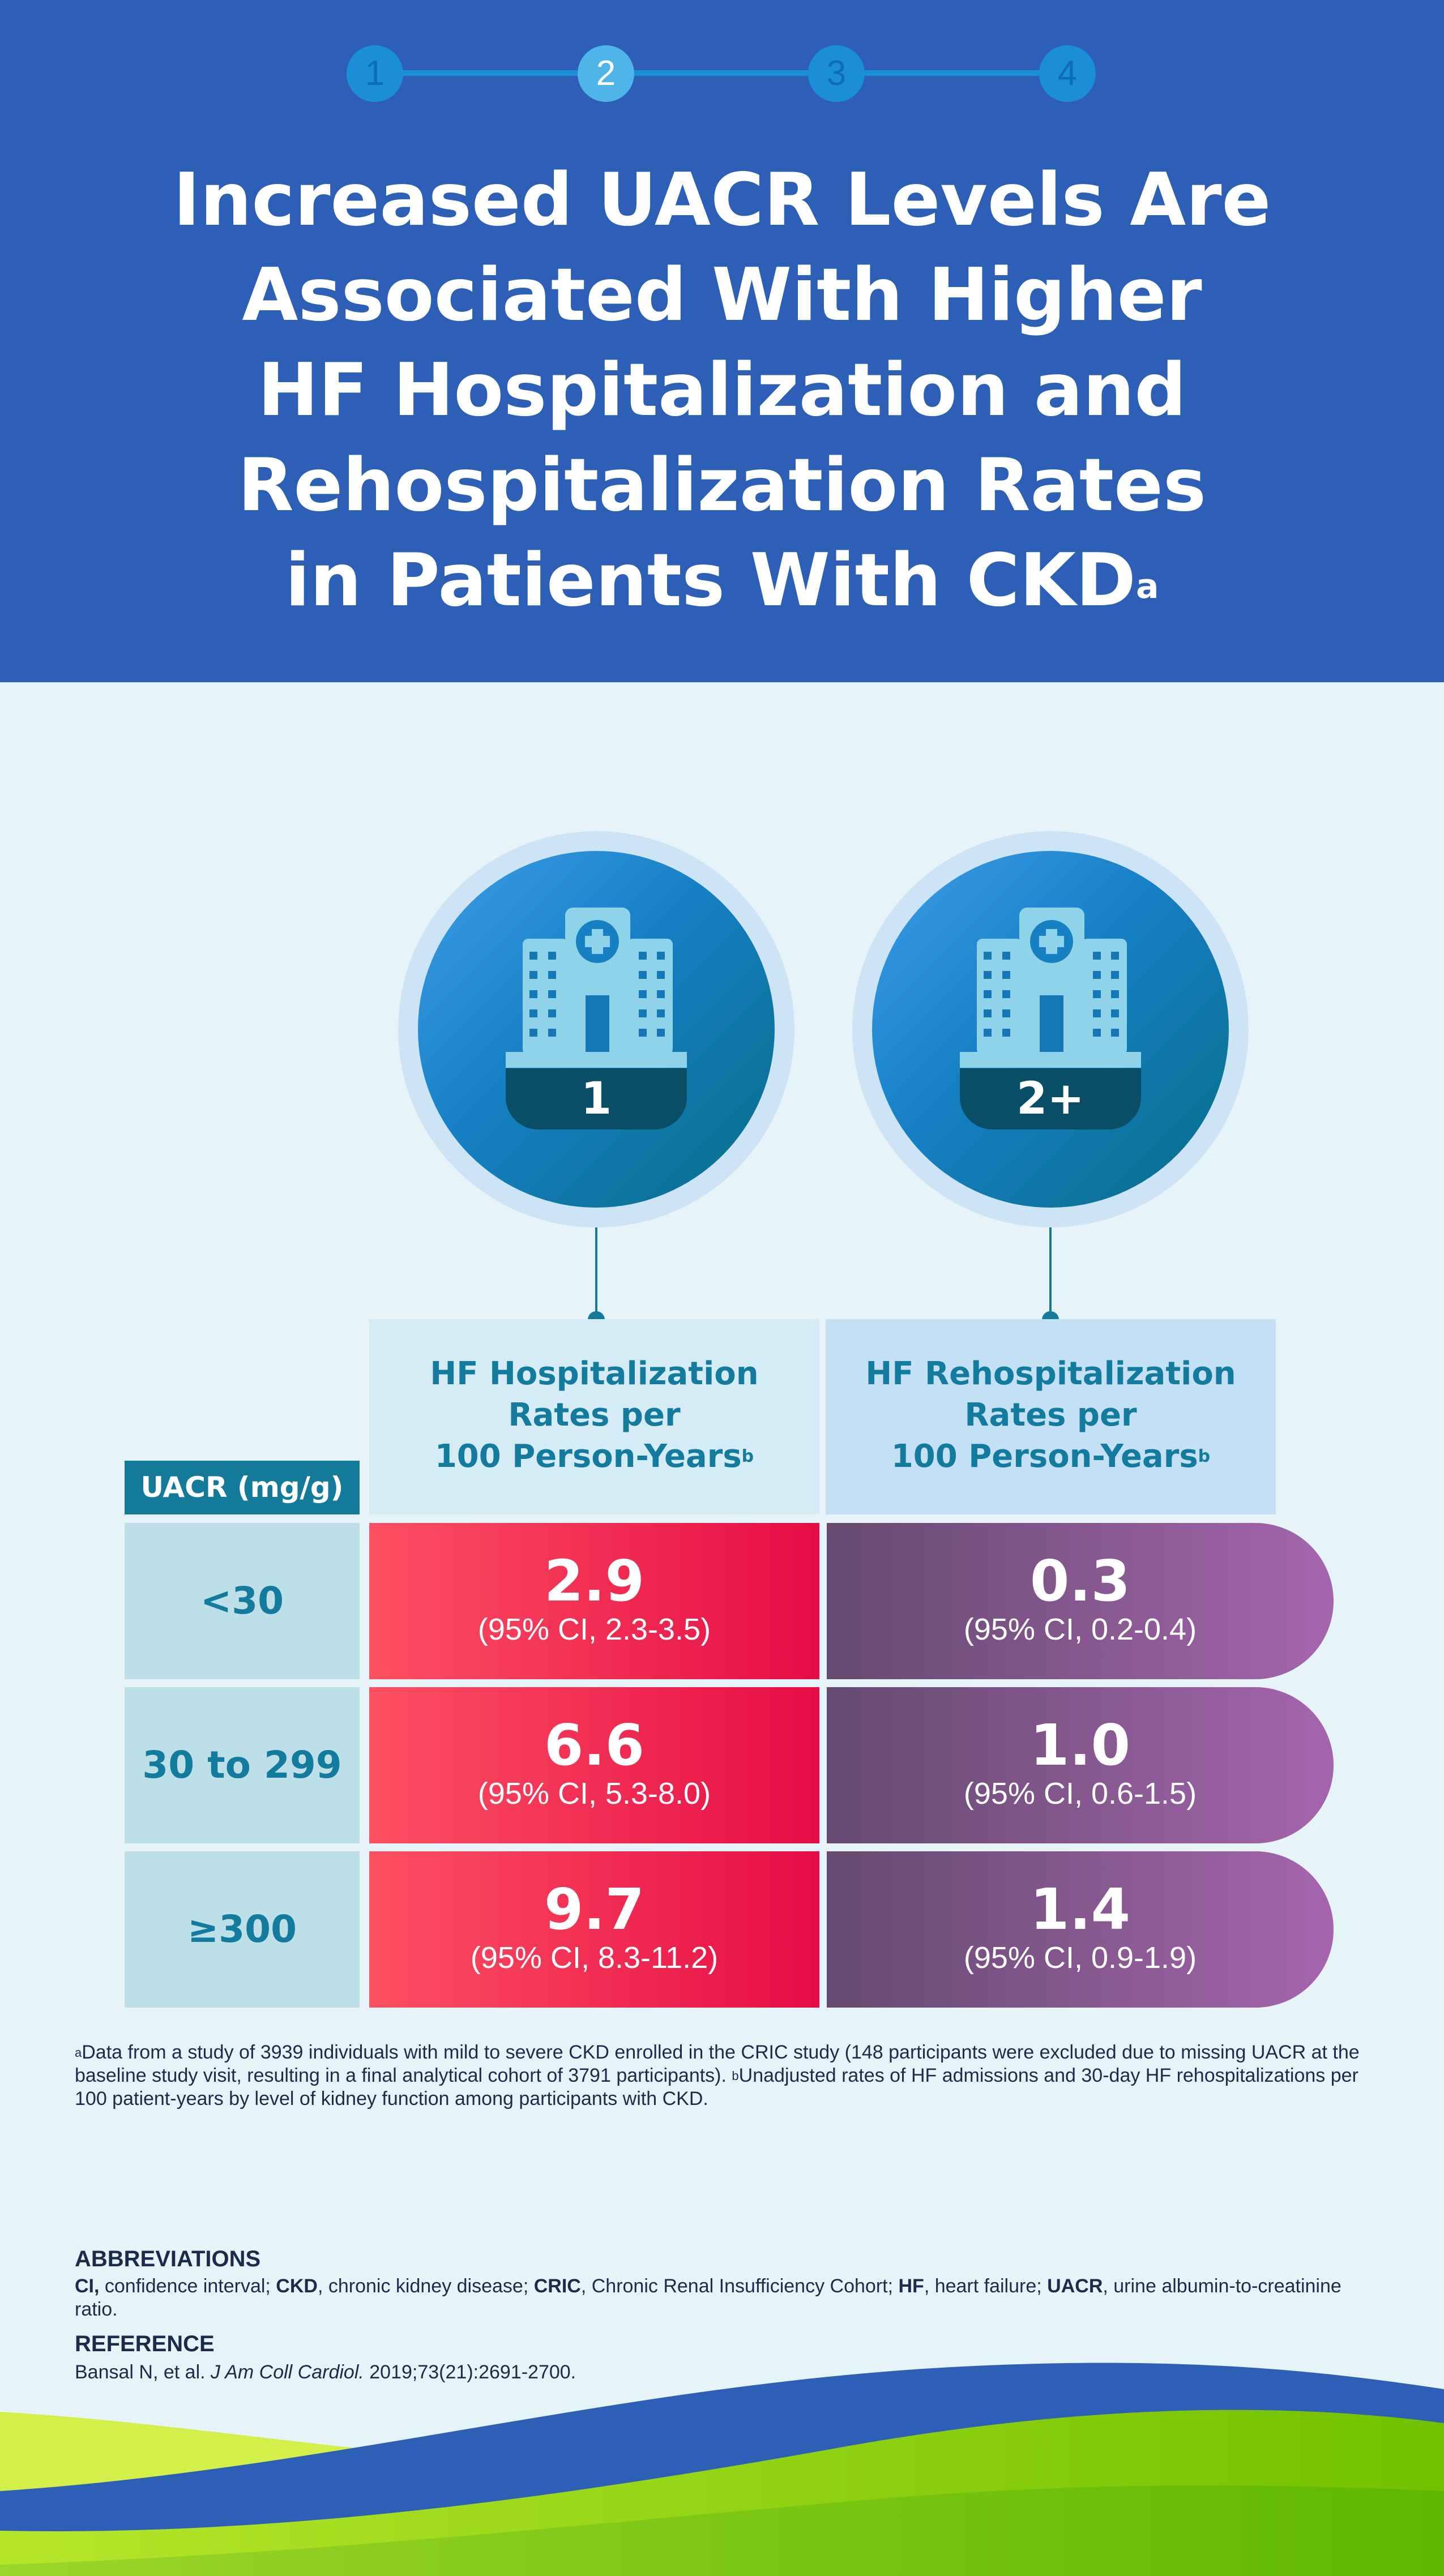  Describe the element at coordinates (1050, 1098) in the screenshot. I see `rehospital-badge-label: 2+` at that location.